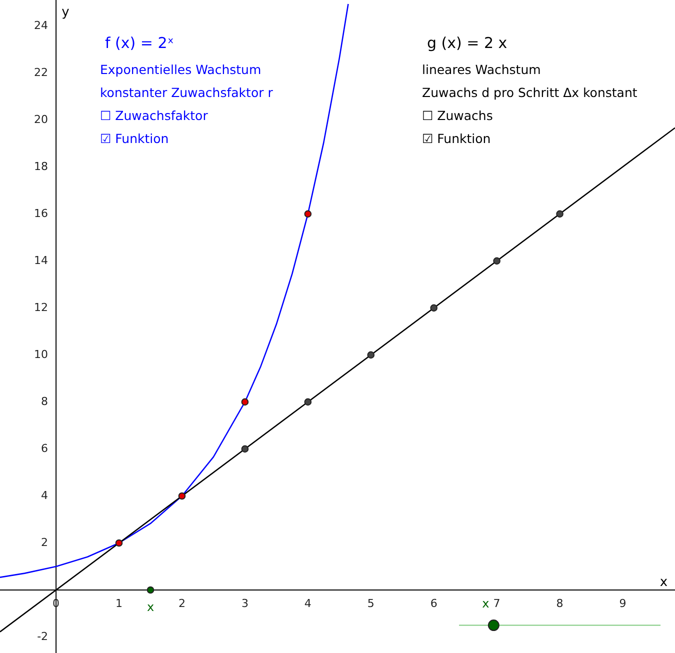  I want to click on x-axis-title: x, so click(664, 582).